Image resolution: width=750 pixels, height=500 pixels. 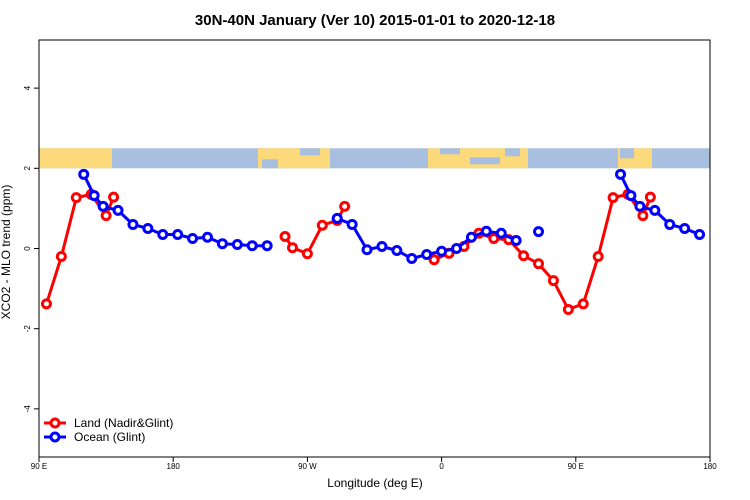 I want to click on x-axis: 90 E 180 90 W 0 90 E 180, so click(x=374, y=464).